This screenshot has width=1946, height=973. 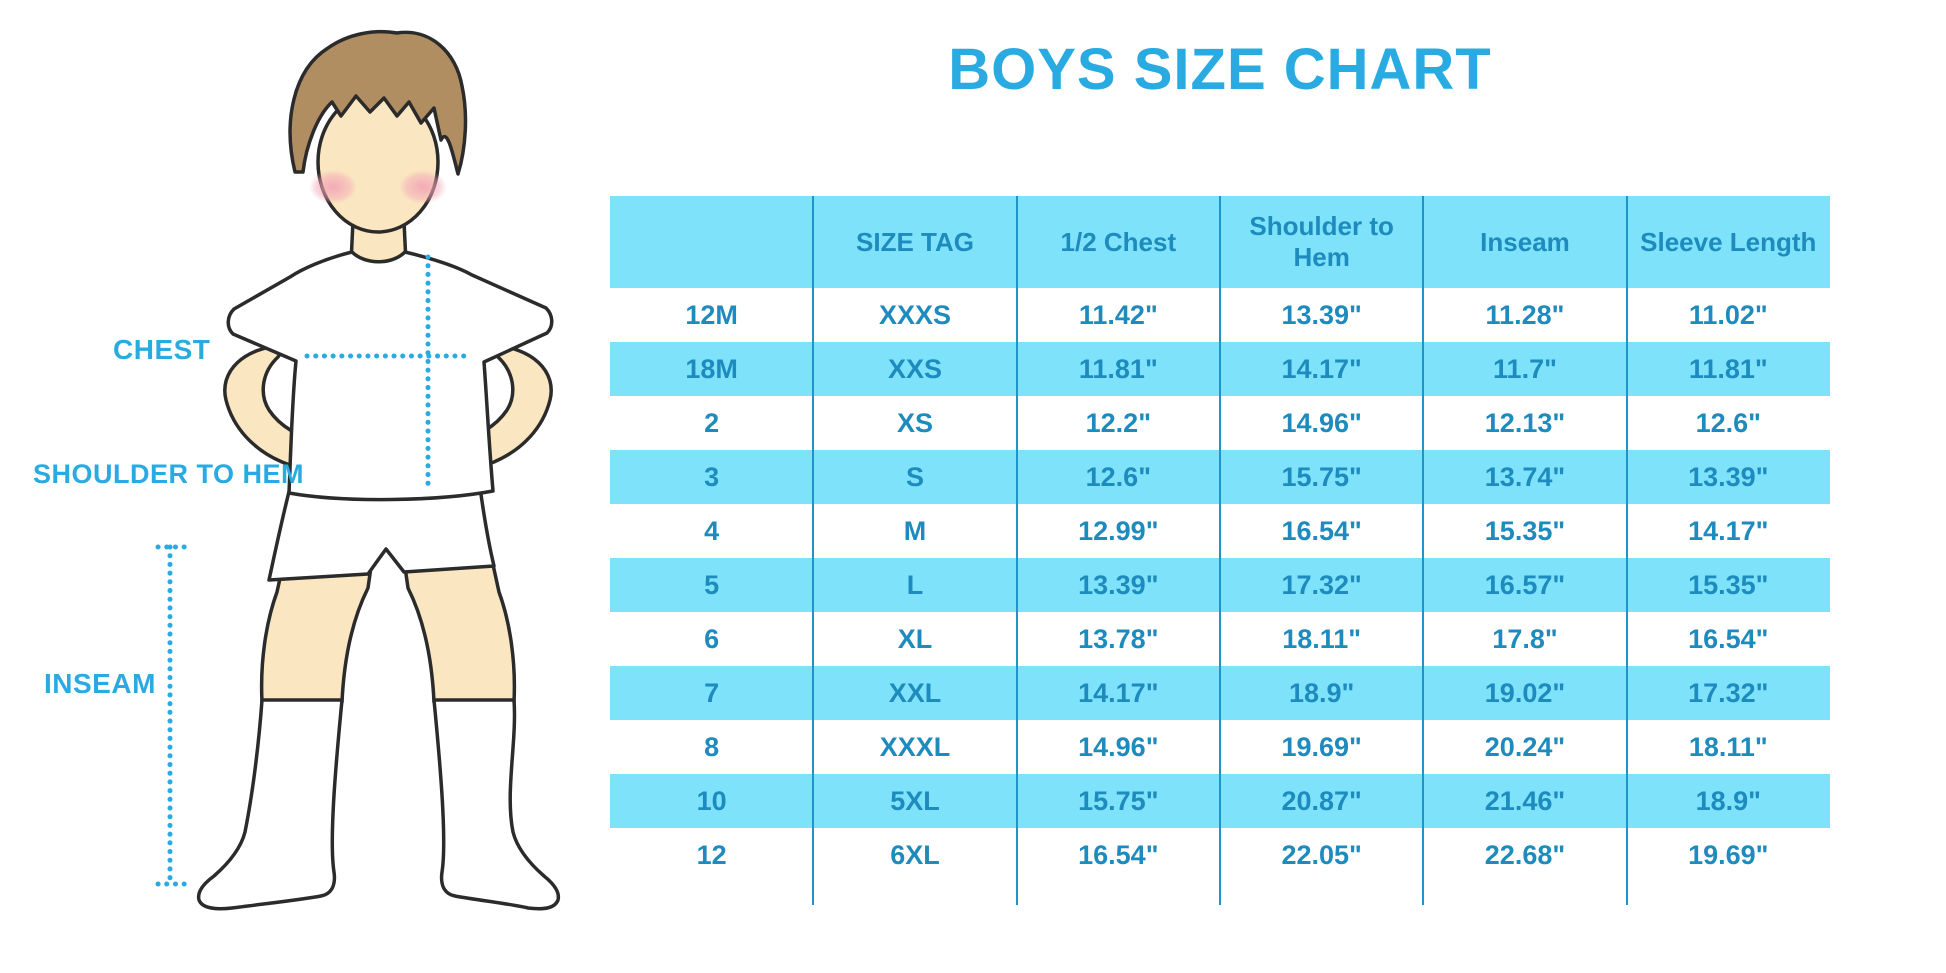 What do you see at coordinates (1525, 241) in the screenshot?
I see `header-cell-inseam: Inseam` at bounding box center [1525, 241].